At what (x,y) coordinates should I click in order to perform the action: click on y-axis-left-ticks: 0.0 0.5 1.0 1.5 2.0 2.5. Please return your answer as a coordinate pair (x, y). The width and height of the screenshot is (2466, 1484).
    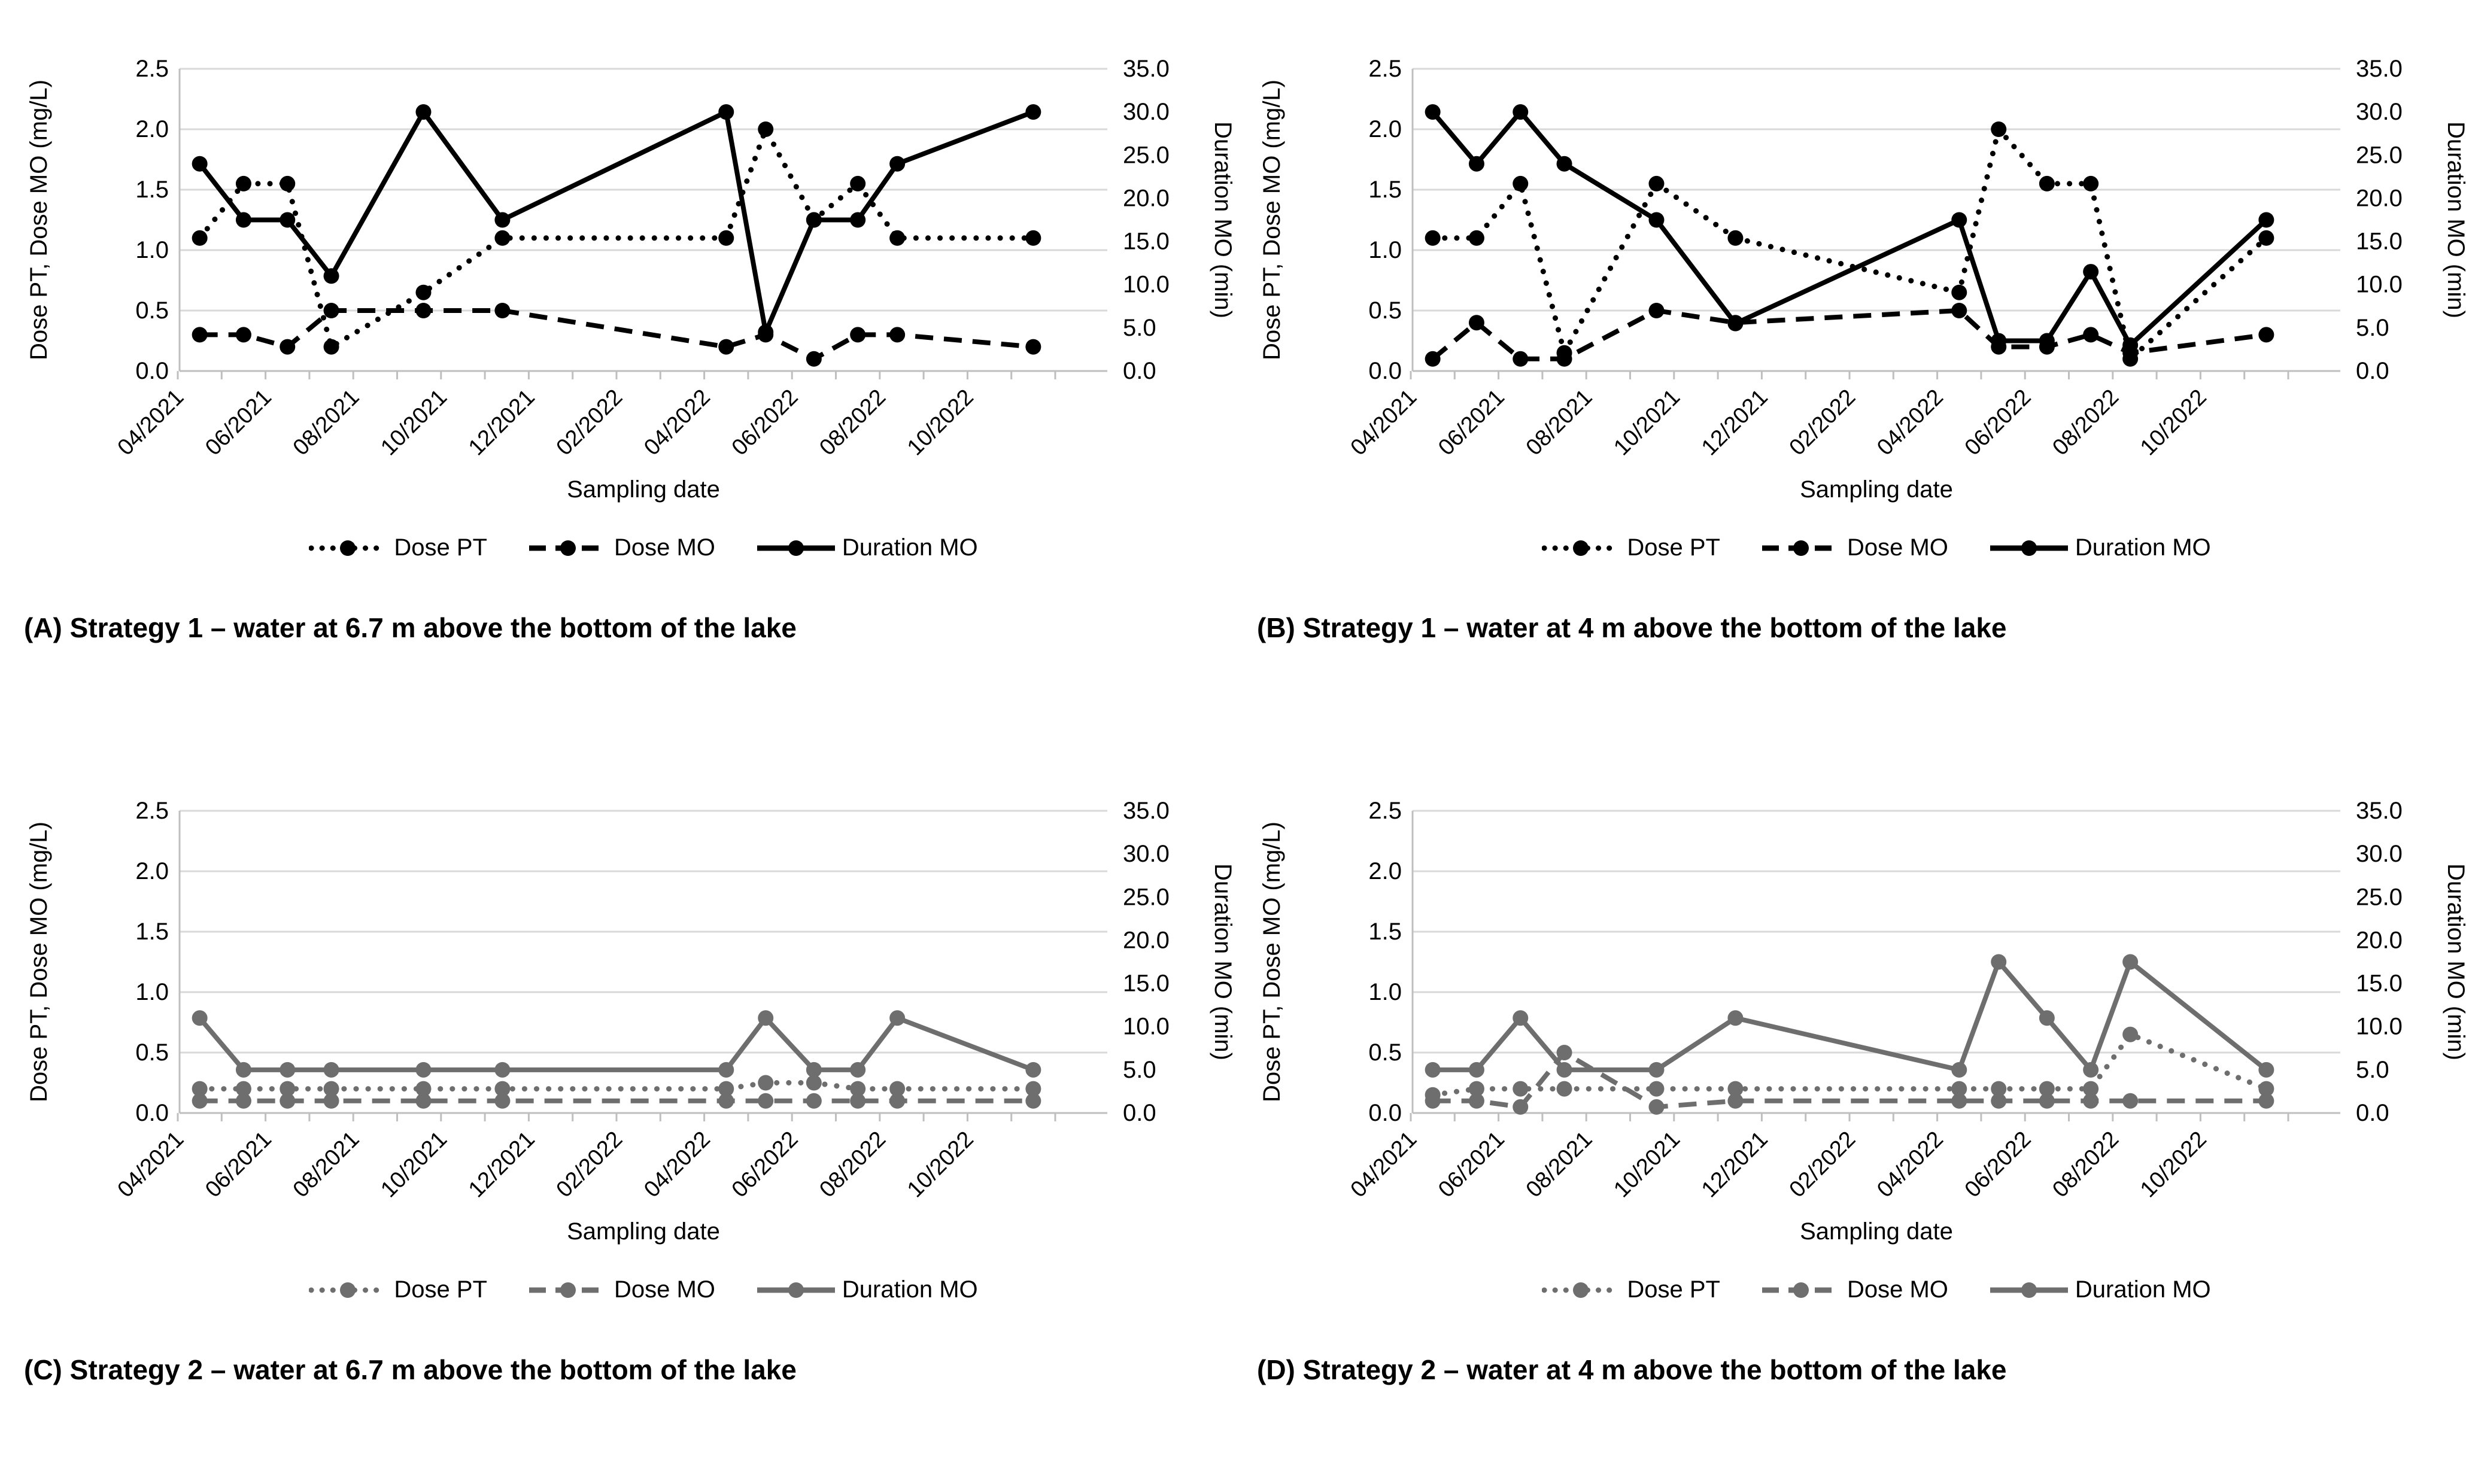
    Looking at the image, I should click on (152, 962).